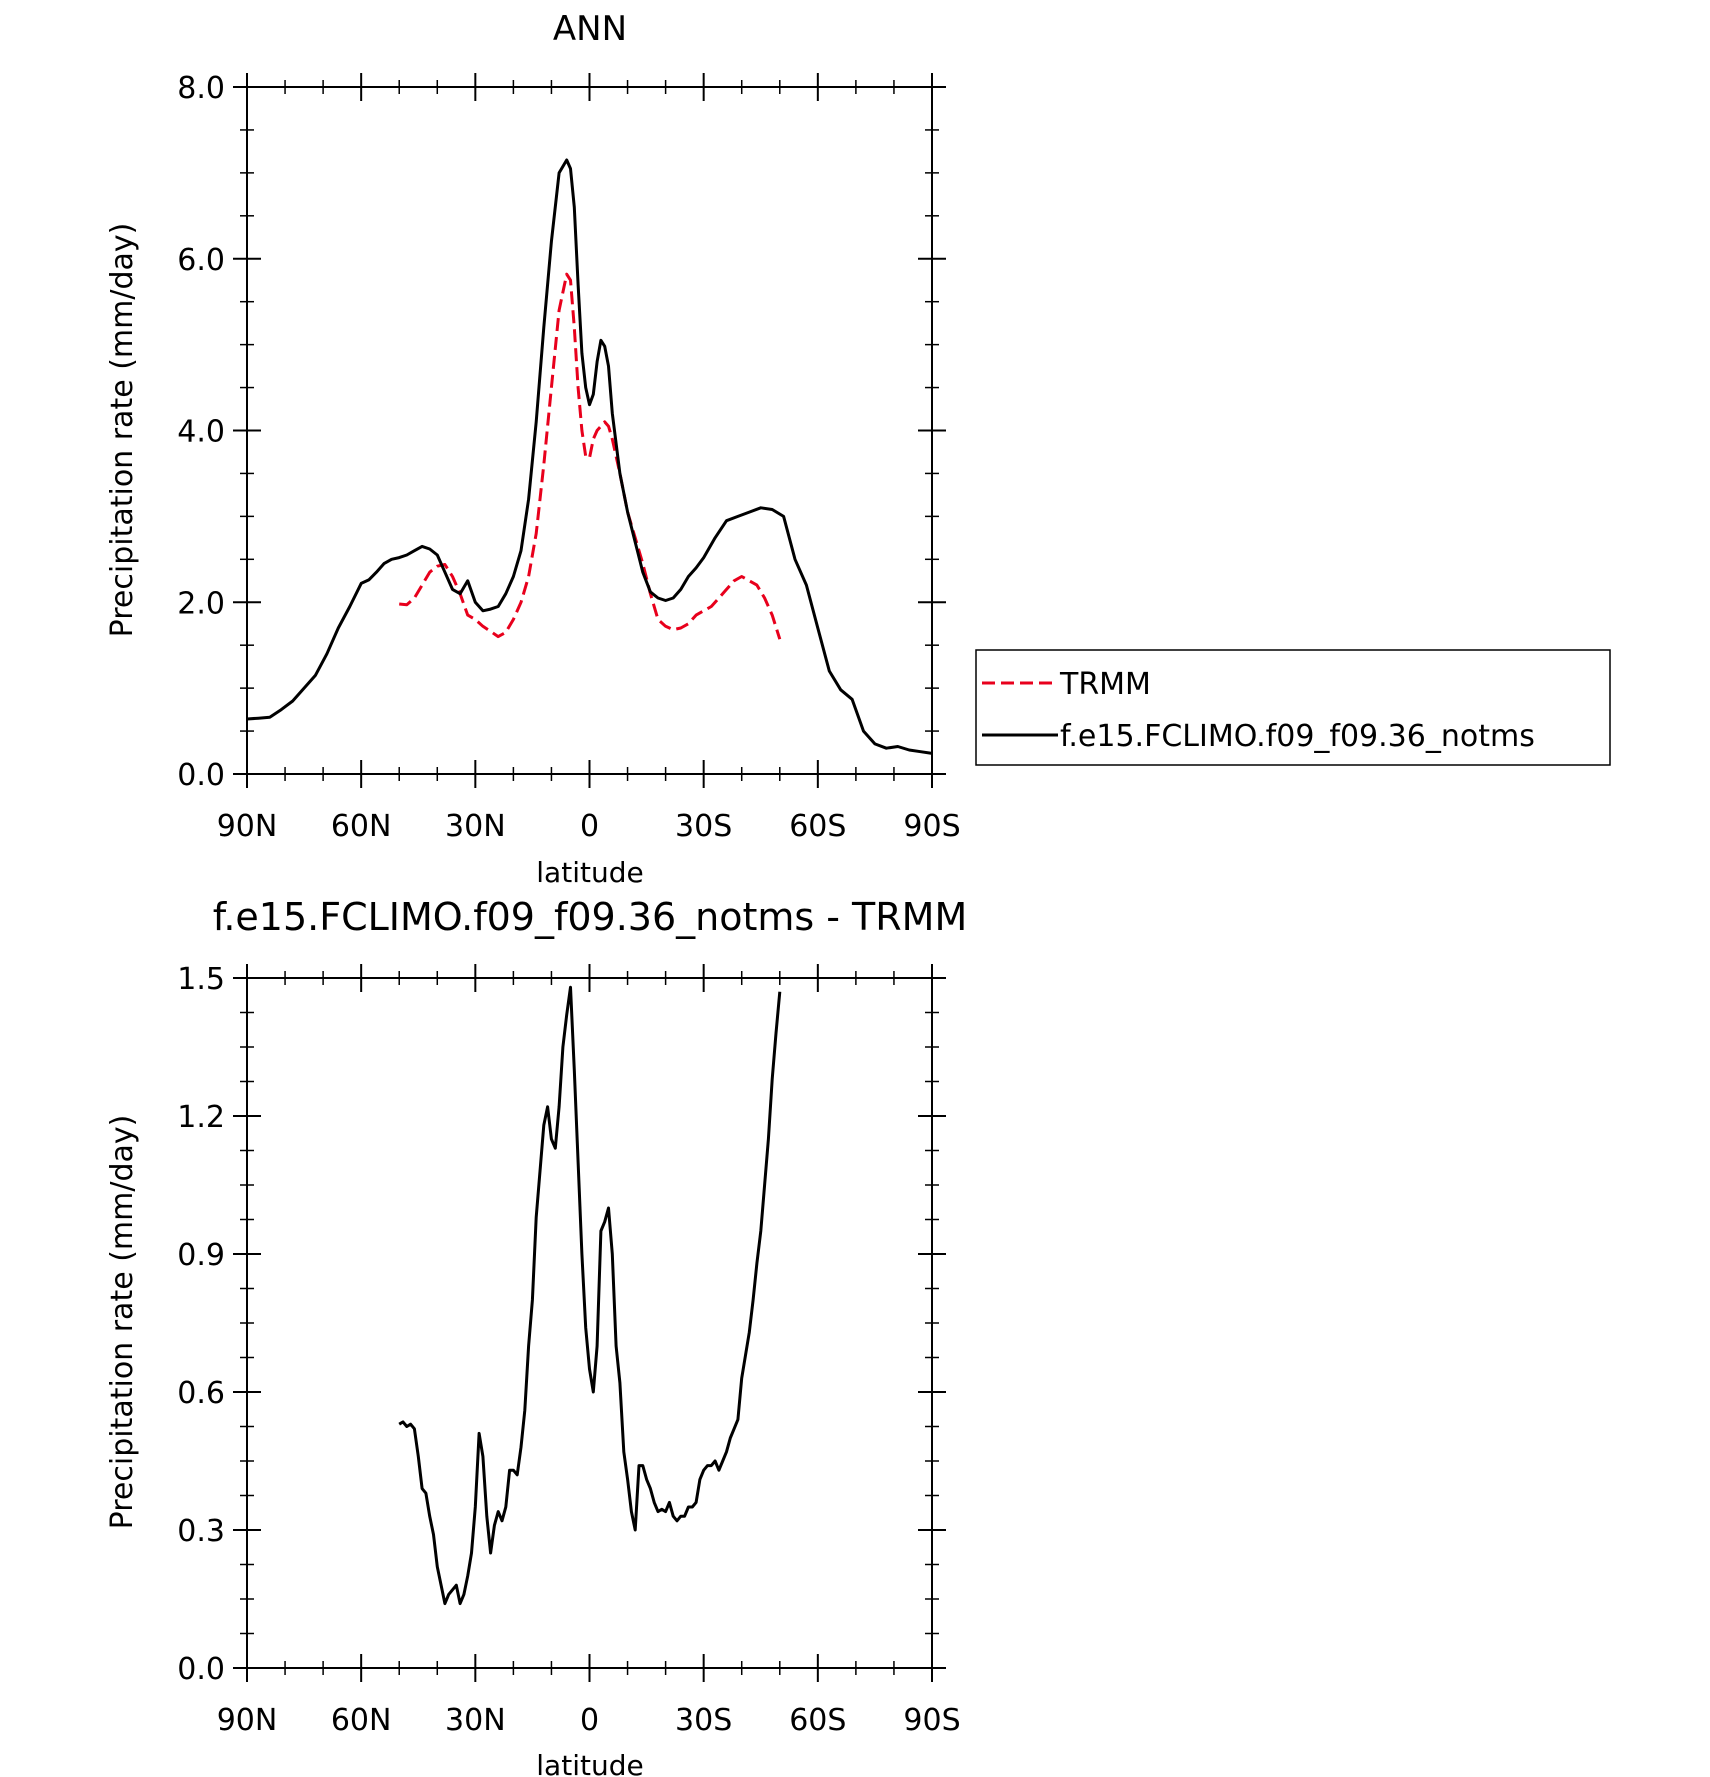 The height and width of the screenshot is (1777, 1710). What do you see at coordinates (590, 917) in the screenshot?
I see `chart-title: f.e15.FCLIMO.f09_f09.36_notms - TRMM` at bounding box center [590, 917].